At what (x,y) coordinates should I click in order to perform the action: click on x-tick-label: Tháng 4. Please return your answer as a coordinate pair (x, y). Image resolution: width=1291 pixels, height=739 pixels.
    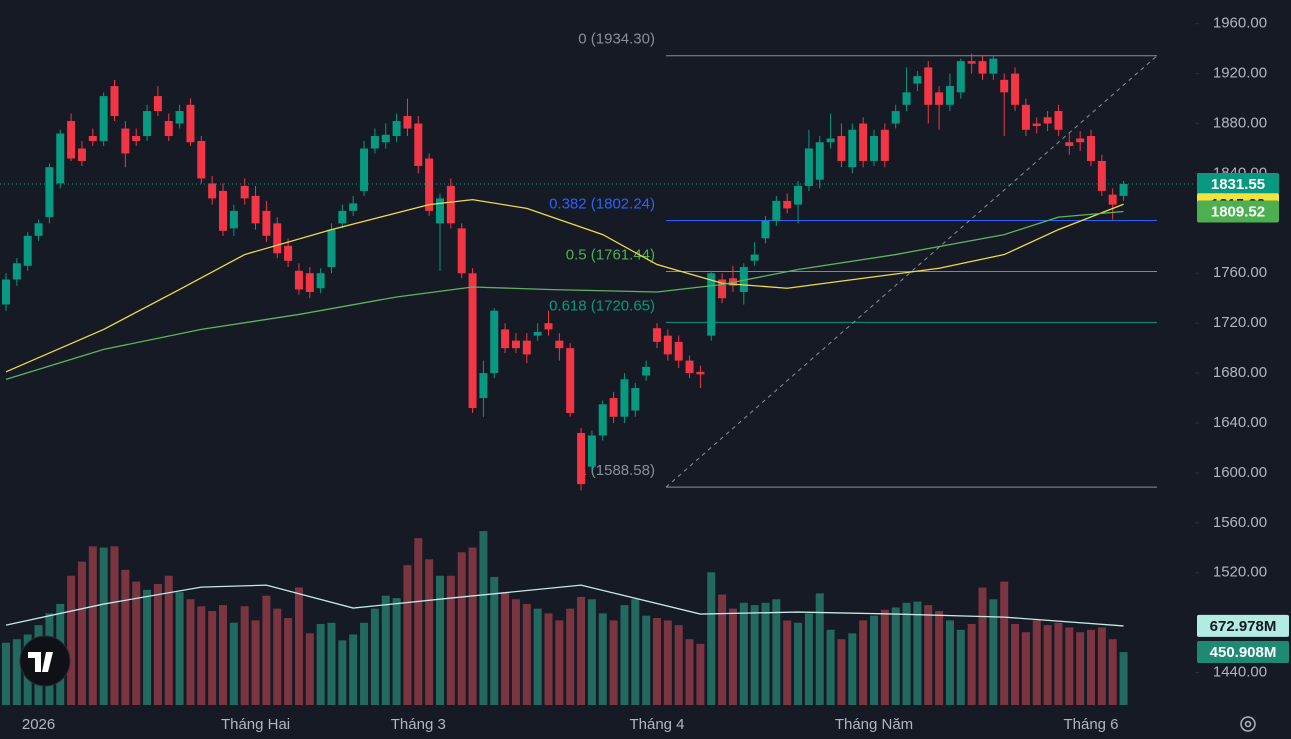
    Looking at the image, I should click on (656, 724).